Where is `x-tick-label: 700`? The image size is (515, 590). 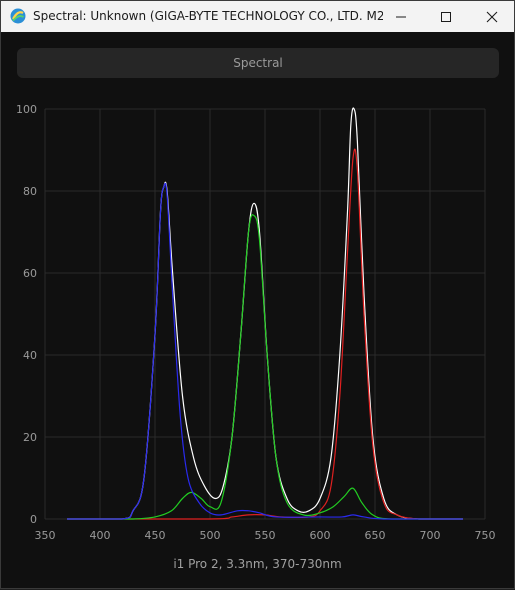
x-tick-label: 700 is located at coordinates (430, 535).